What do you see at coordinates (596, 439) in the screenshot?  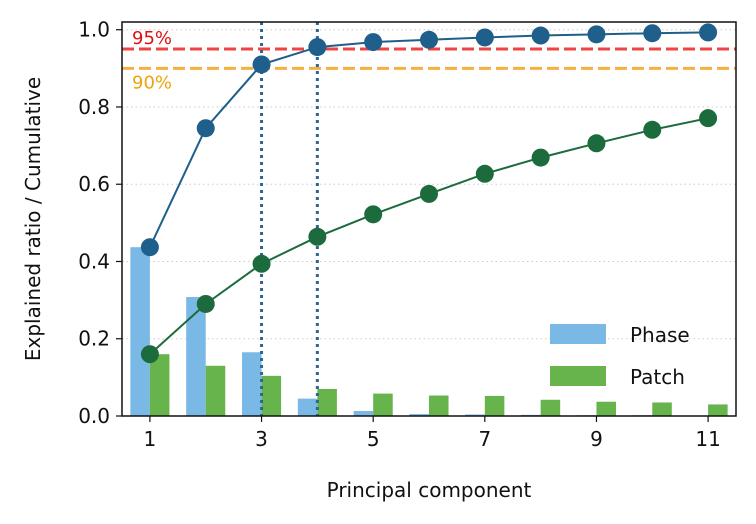 I see `x-tick-label: 9` at bounding box center [596, 439].